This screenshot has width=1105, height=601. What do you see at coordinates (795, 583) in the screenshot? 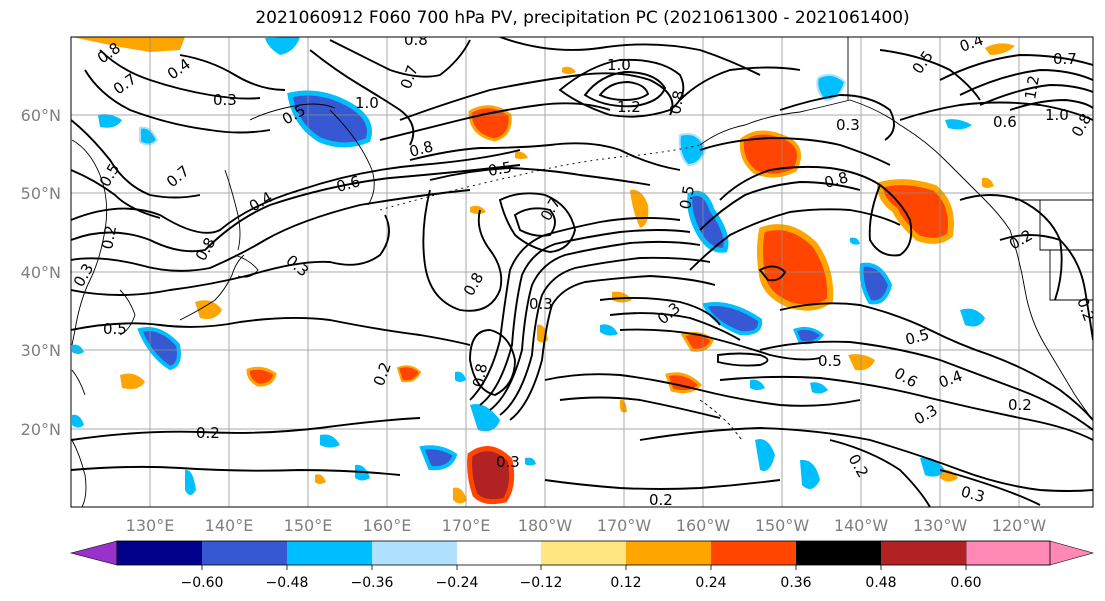
I see `colorbar-tick-label: 0.36` at bounding box center [795, 583].